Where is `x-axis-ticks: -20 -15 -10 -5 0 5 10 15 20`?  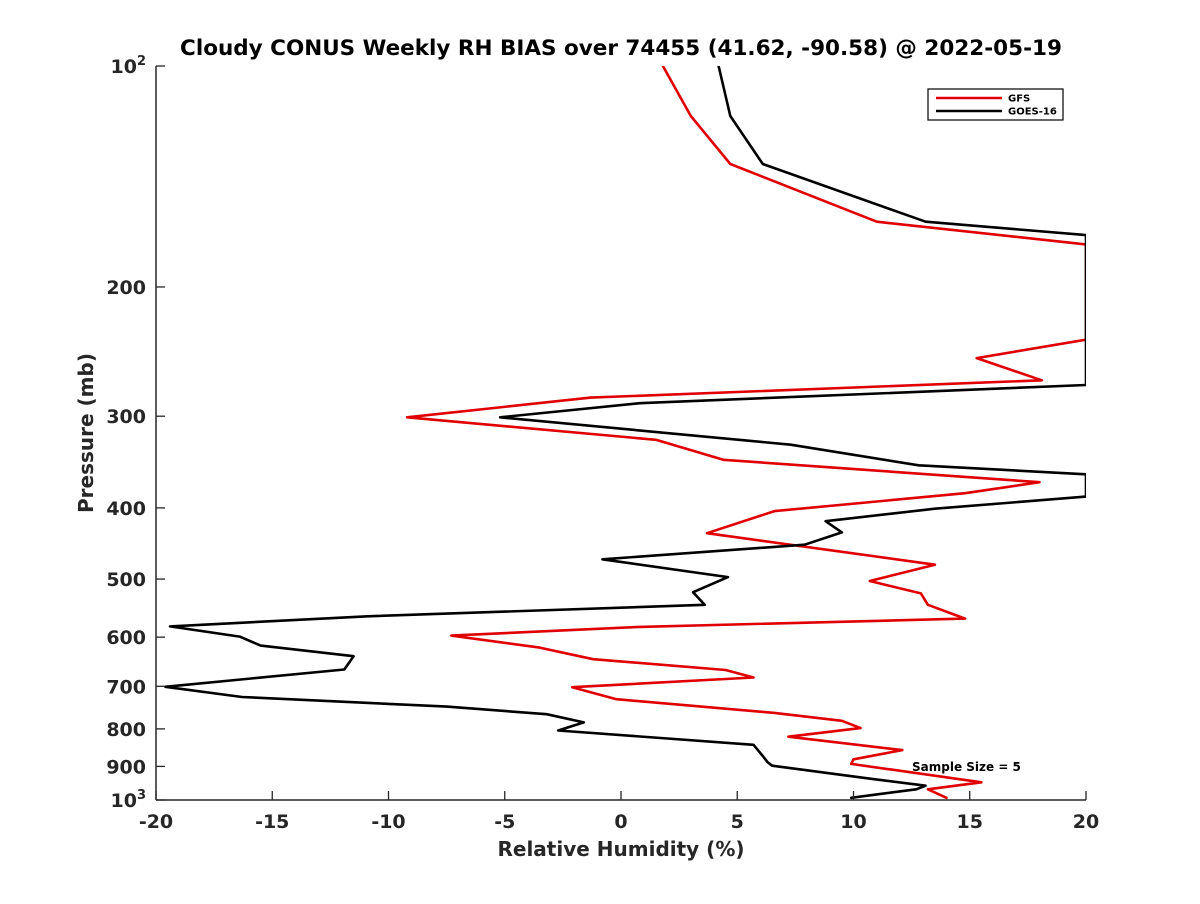
x-axis-ticks: -20 -15 -10 -5 0 5 10 15 20 is located at coordinates (619, 812).